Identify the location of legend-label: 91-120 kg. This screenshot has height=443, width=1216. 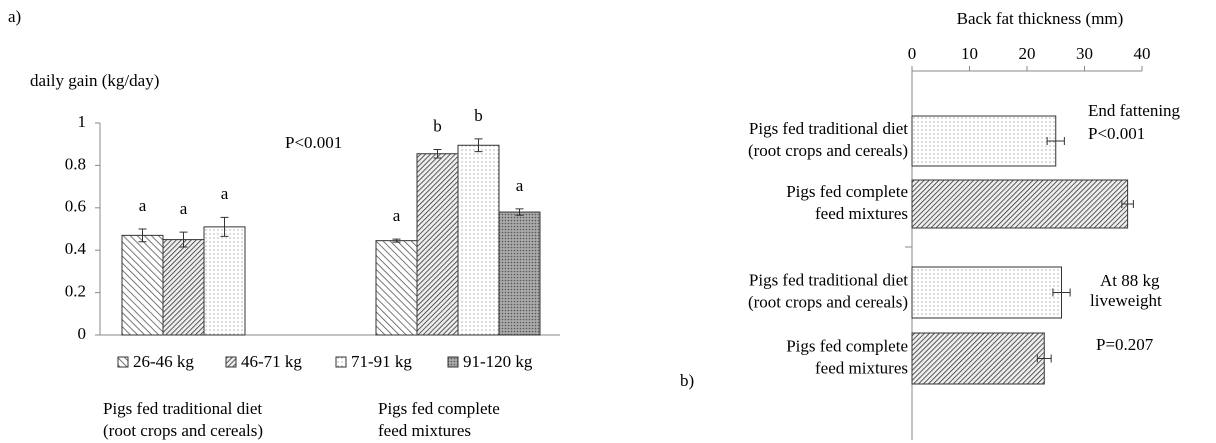
(498, 361).